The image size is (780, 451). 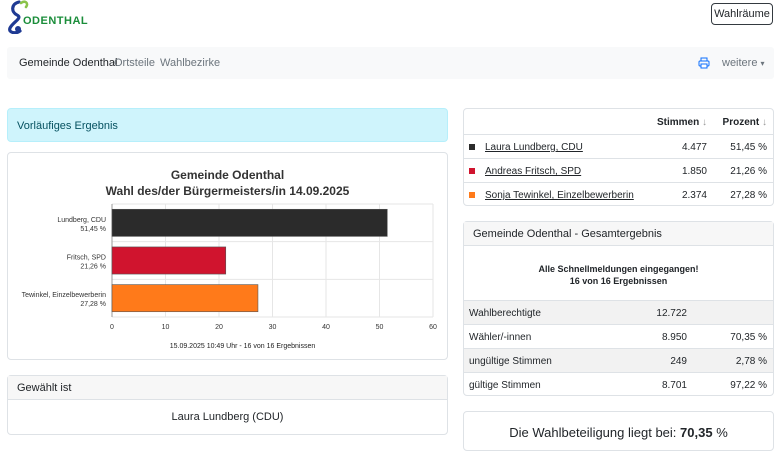 I want to click on total-row-pct: 97,22 %, so click(x=748, y=385).